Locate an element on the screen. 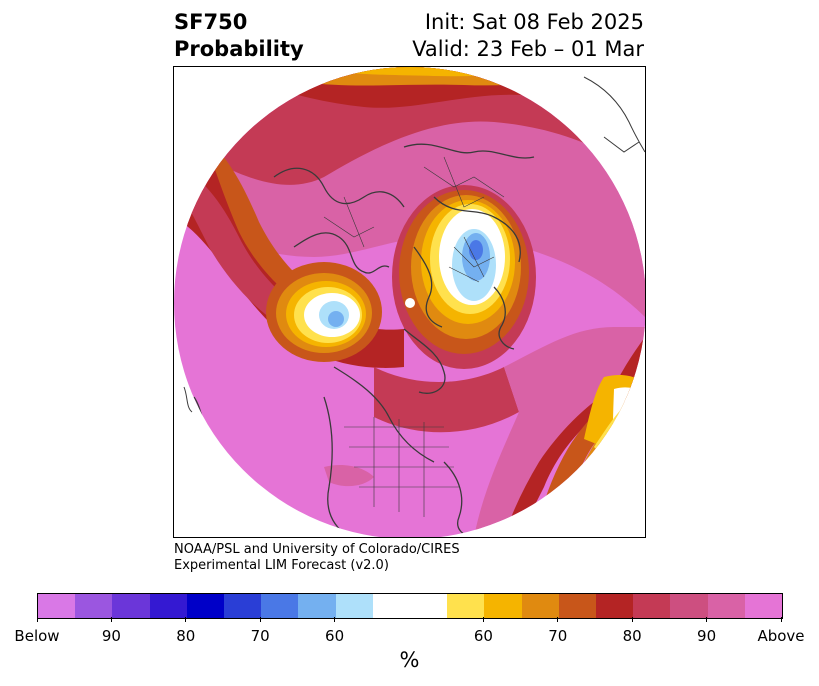  pole-gap is located at coordinates (410, 303).